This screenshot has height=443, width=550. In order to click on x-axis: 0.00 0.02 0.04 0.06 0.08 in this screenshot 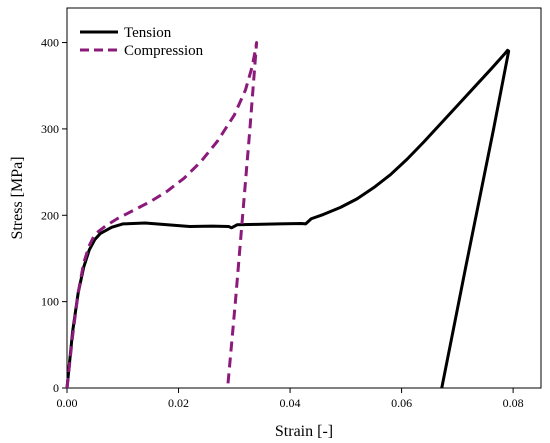, I will do `click(290, 399)`.